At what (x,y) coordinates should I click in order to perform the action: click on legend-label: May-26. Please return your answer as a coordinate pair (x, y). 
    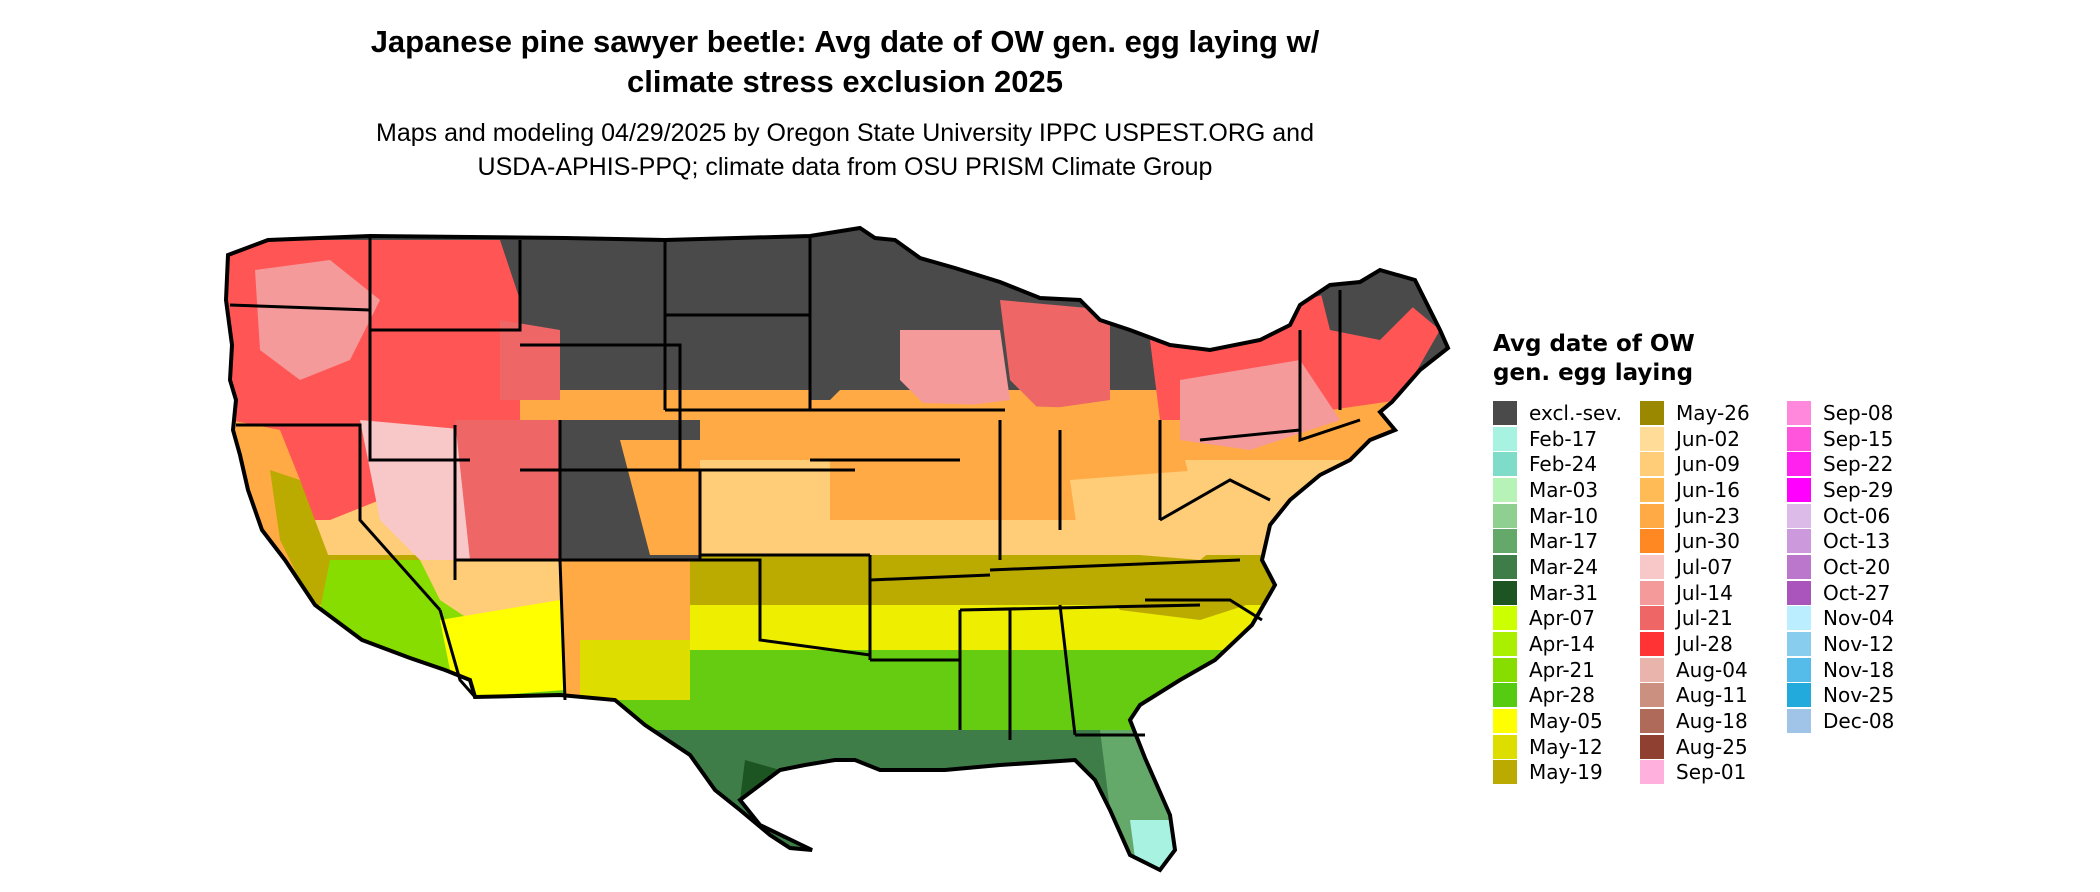
    Looking at the image, I should click on (1713, 412).